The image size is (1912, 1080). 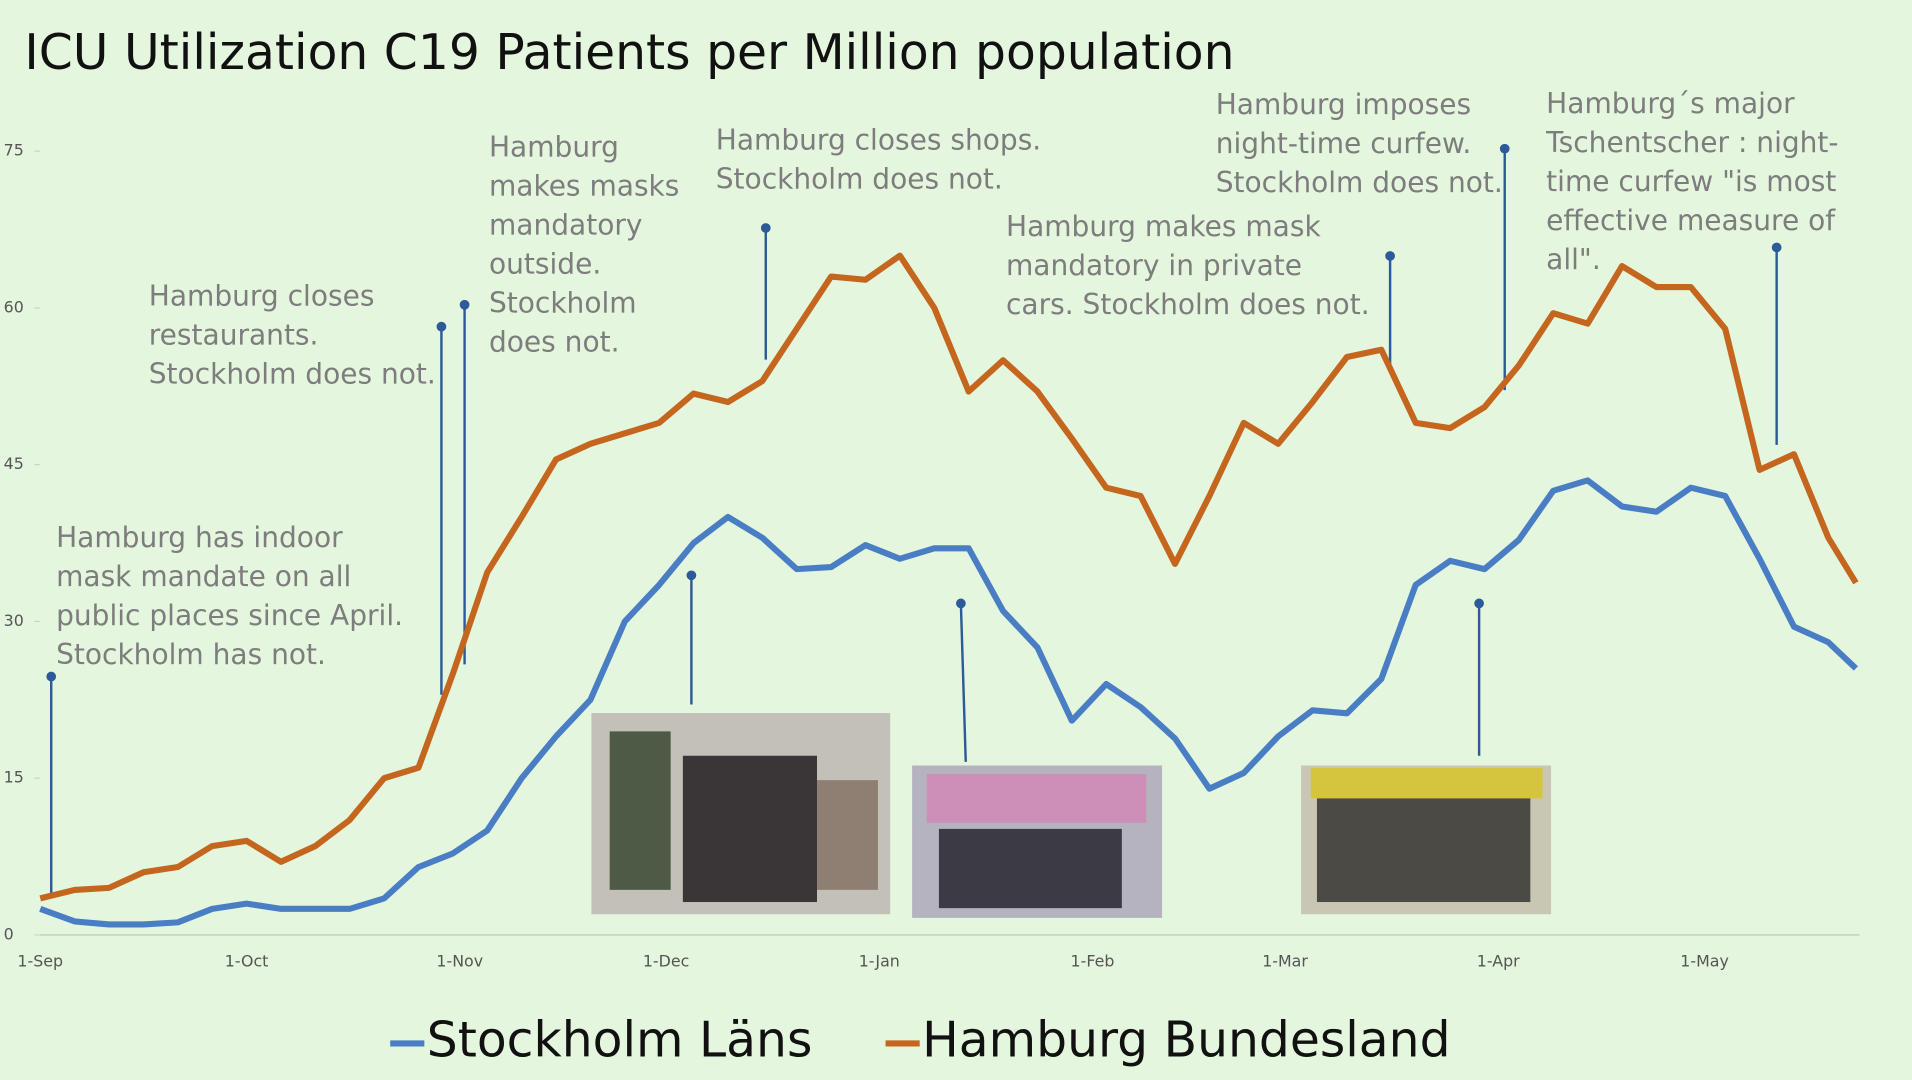 What do you see at coordinates (1573, 259) in the screenshot?
I see `annotation: all".` at bounding box center [1573, 259].